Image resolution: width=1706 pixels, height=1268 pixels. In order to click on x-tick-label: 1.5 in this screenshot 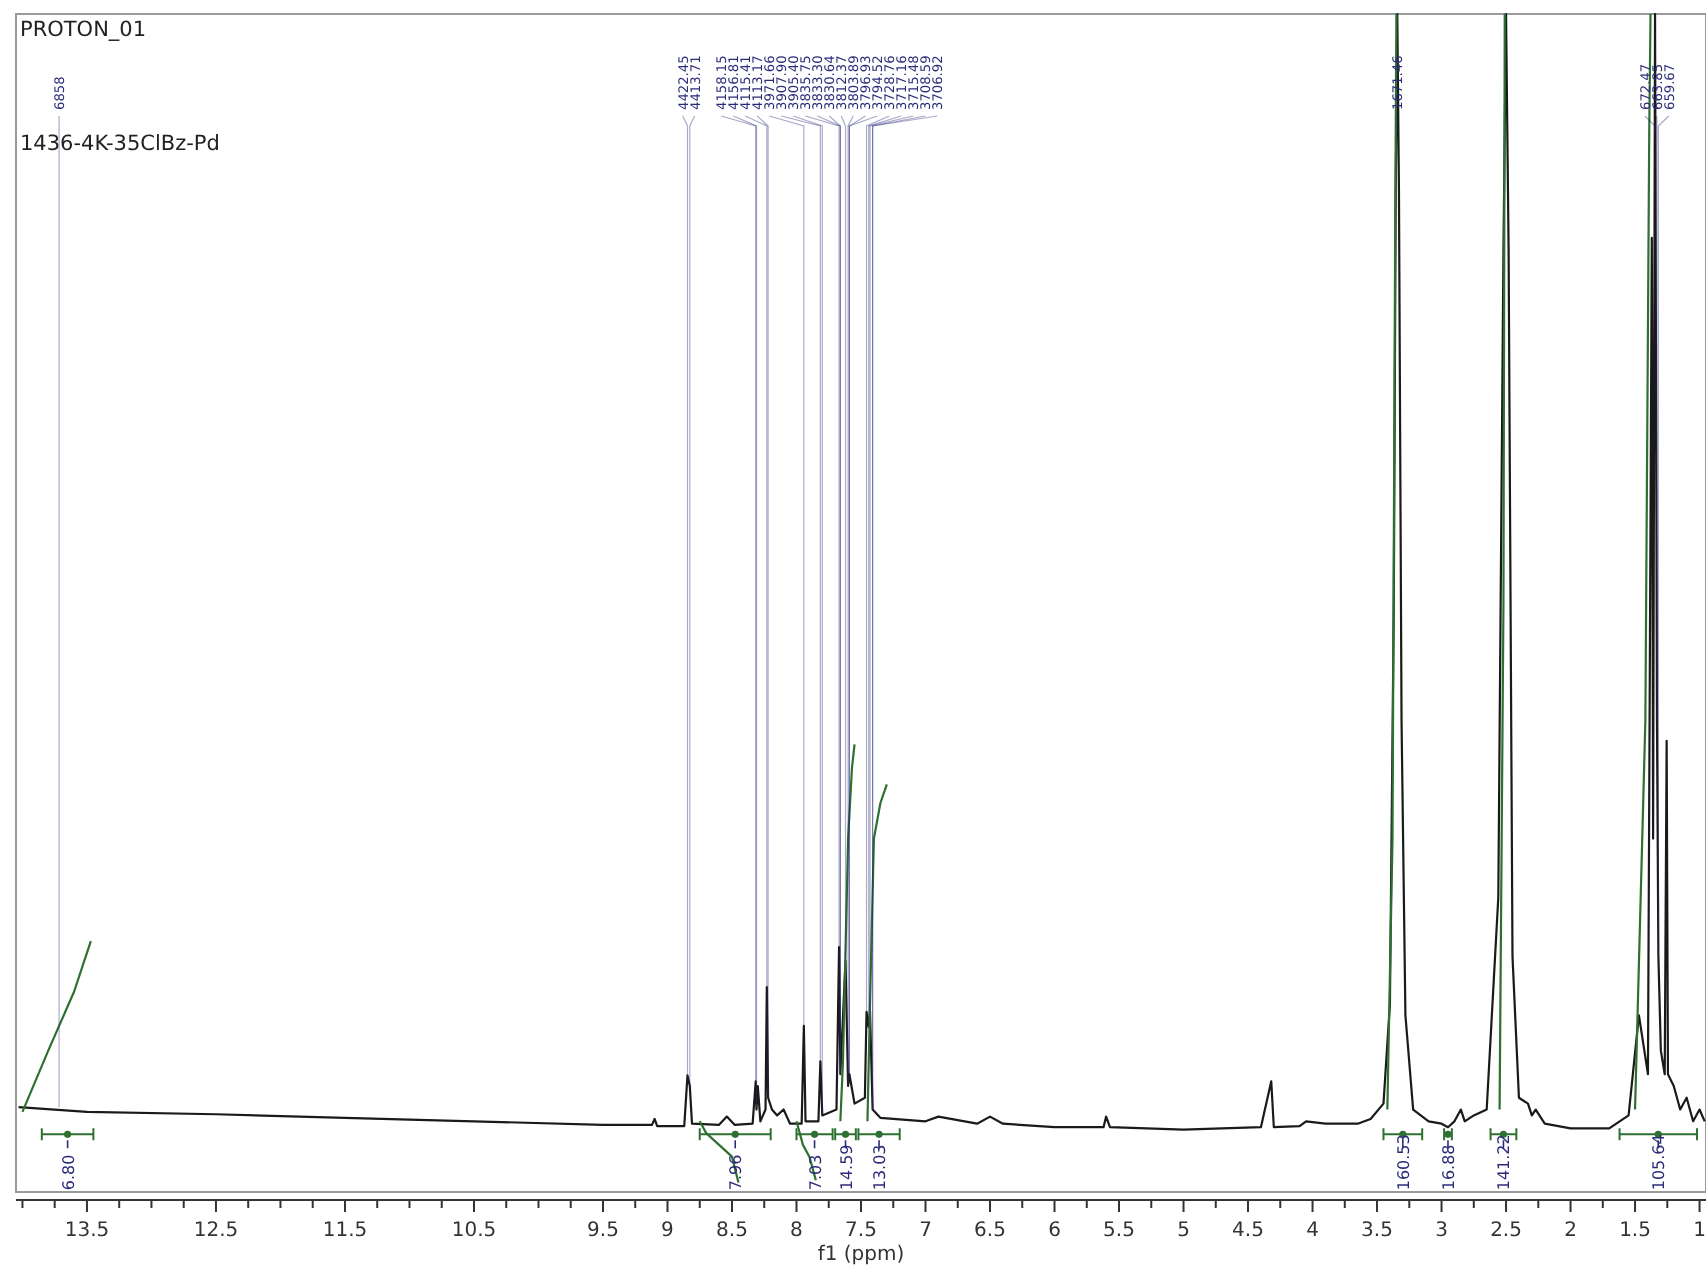, I will do `click(1635, 1231)`.